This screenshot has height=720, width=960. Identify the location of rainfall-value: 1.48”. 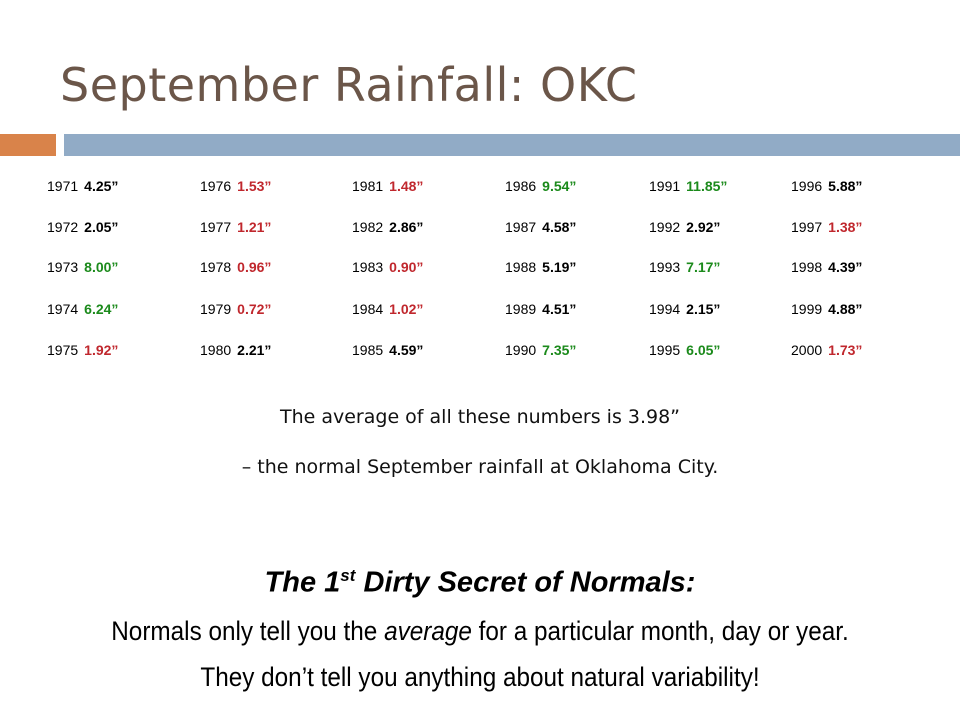
(406, 186).